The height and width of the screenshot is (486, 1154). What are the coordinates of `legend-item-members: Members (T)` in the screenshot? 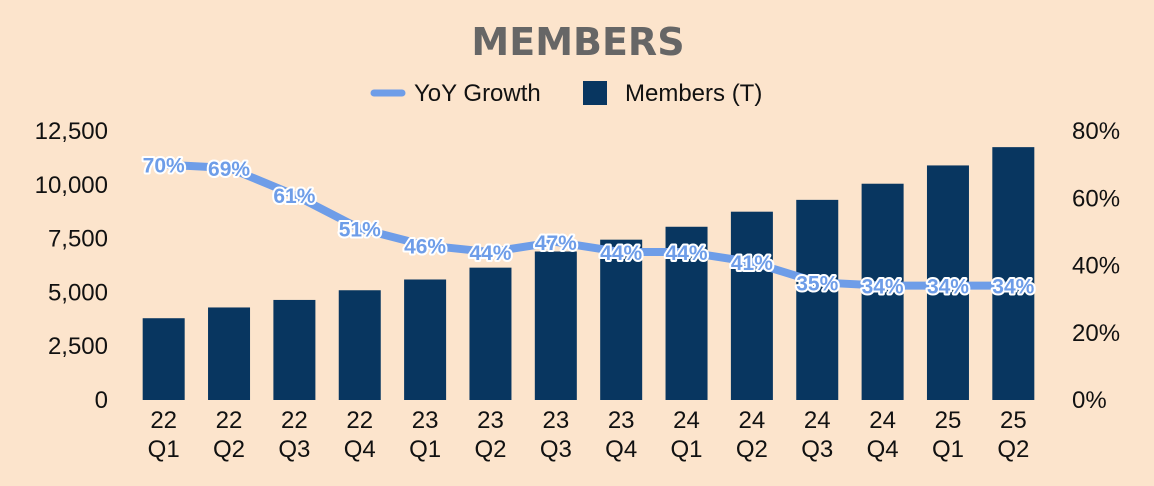 It's located at (672, 93).